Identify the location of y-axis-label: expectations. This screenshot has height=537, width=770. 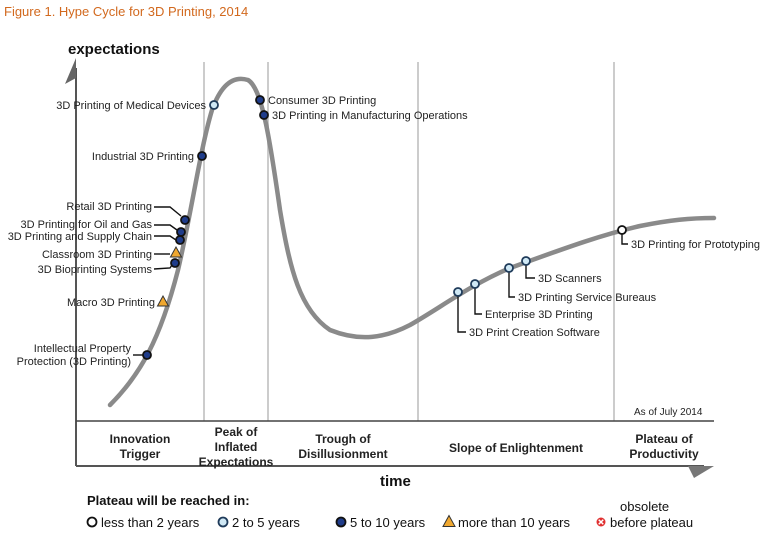
(114, 49).